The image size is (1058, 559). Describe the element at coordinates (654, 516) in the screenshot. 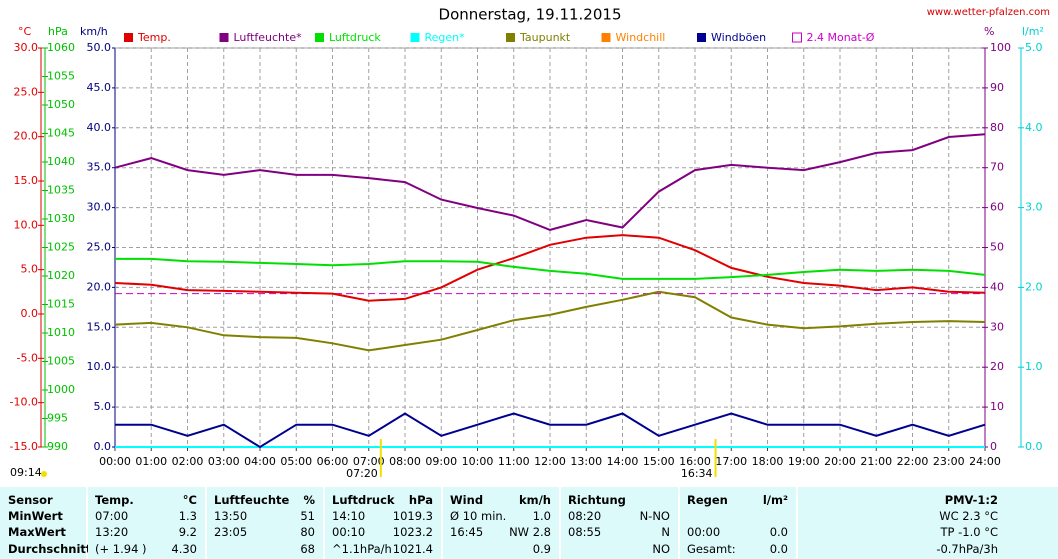

I see `table-cell: N-NO` at that location.